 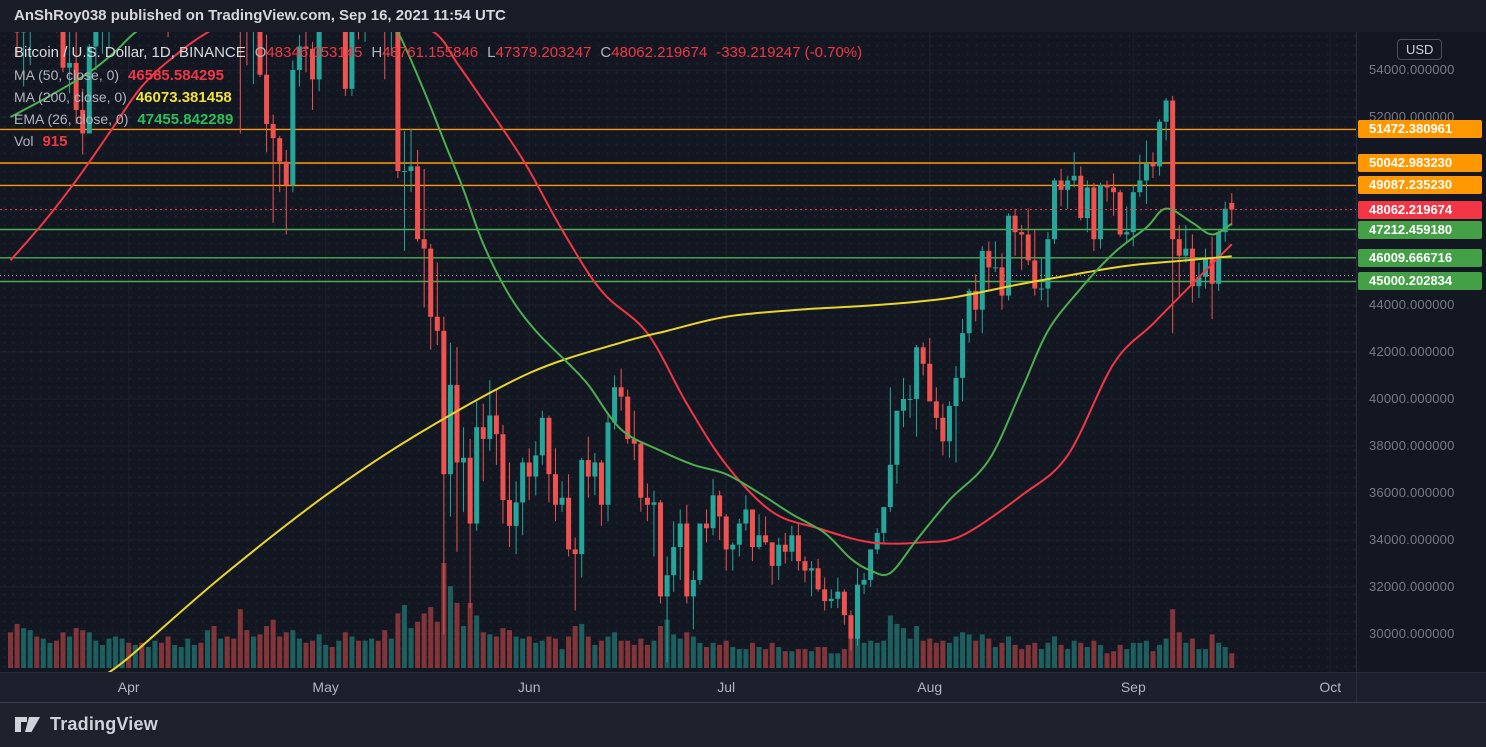 What do you see at coordinates (1356, 687) in the screenshot?
I see `axis-corner-divider` at bounding box center [1356, 687].